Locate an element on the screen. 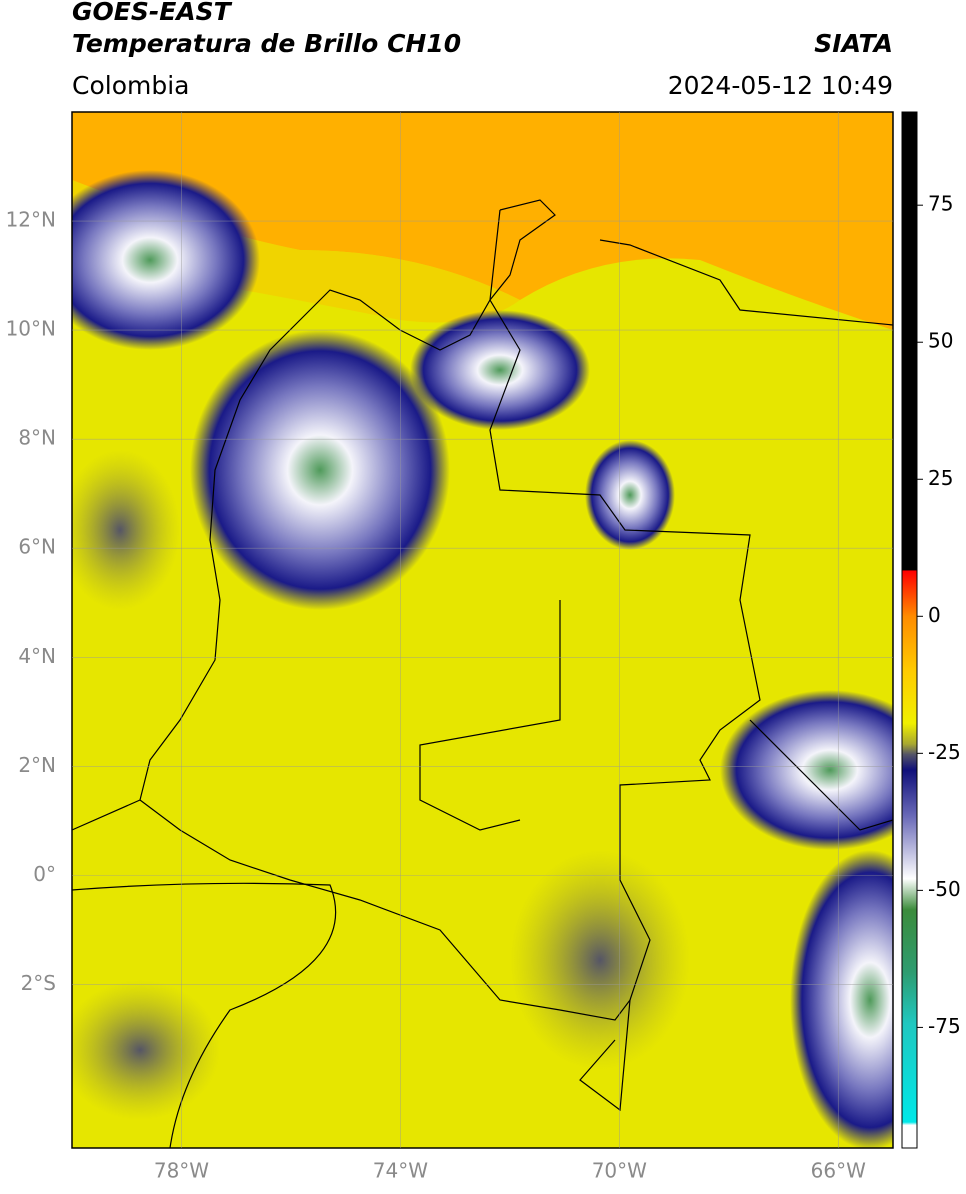 This screenshot has height=1194, width=966. subtitle: Temperatura de Brillo CH10 is located at coordinates (266, 43).